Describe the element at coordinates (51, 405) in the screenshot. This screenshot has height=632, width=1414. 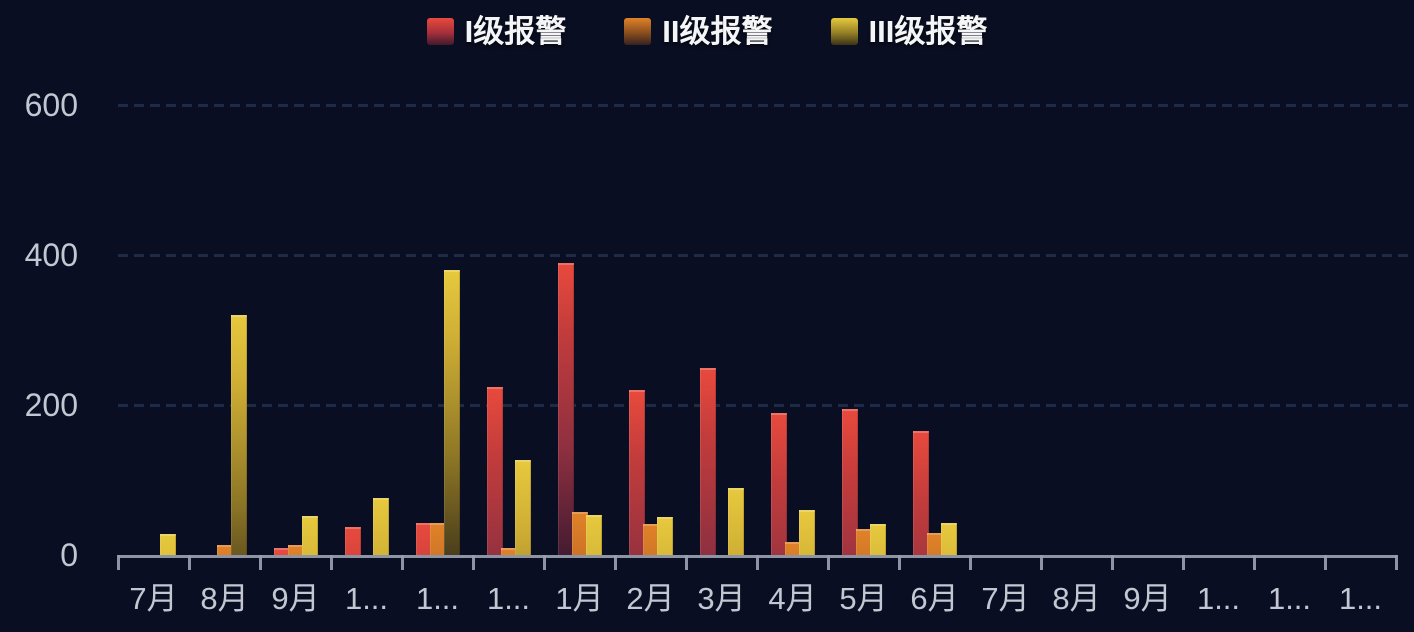
I see `y-axis-label: 200` at that location.